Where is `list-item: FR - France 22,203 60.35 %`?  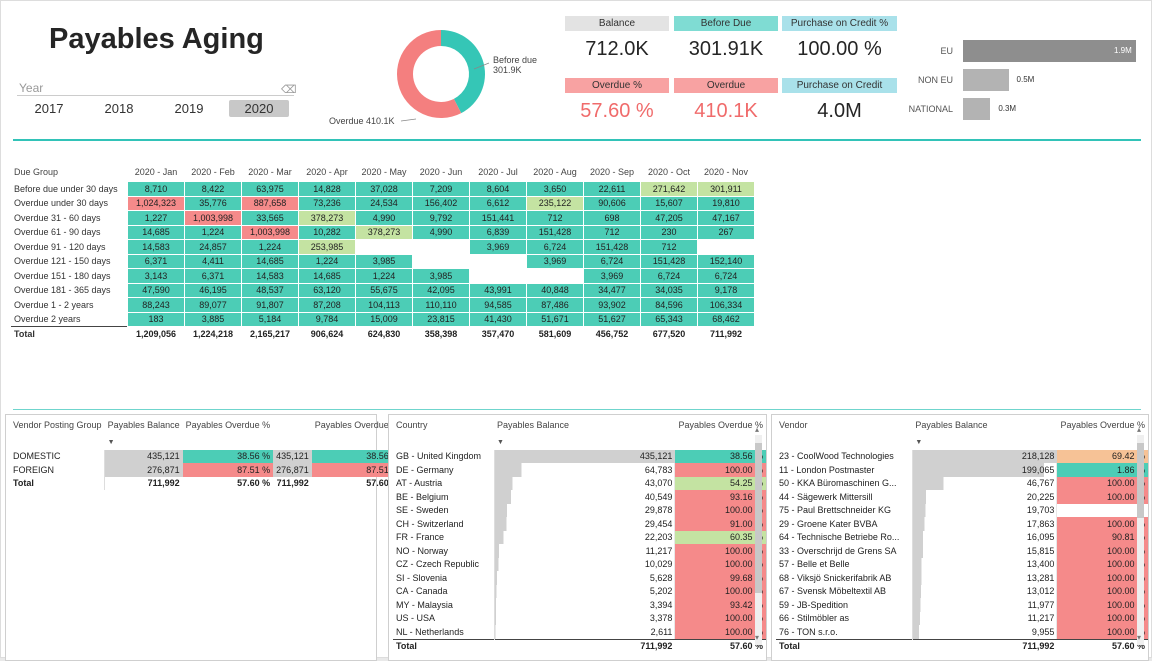
list-item: FR - France 22,203 60.35 % is located at coordinates (579, 537).